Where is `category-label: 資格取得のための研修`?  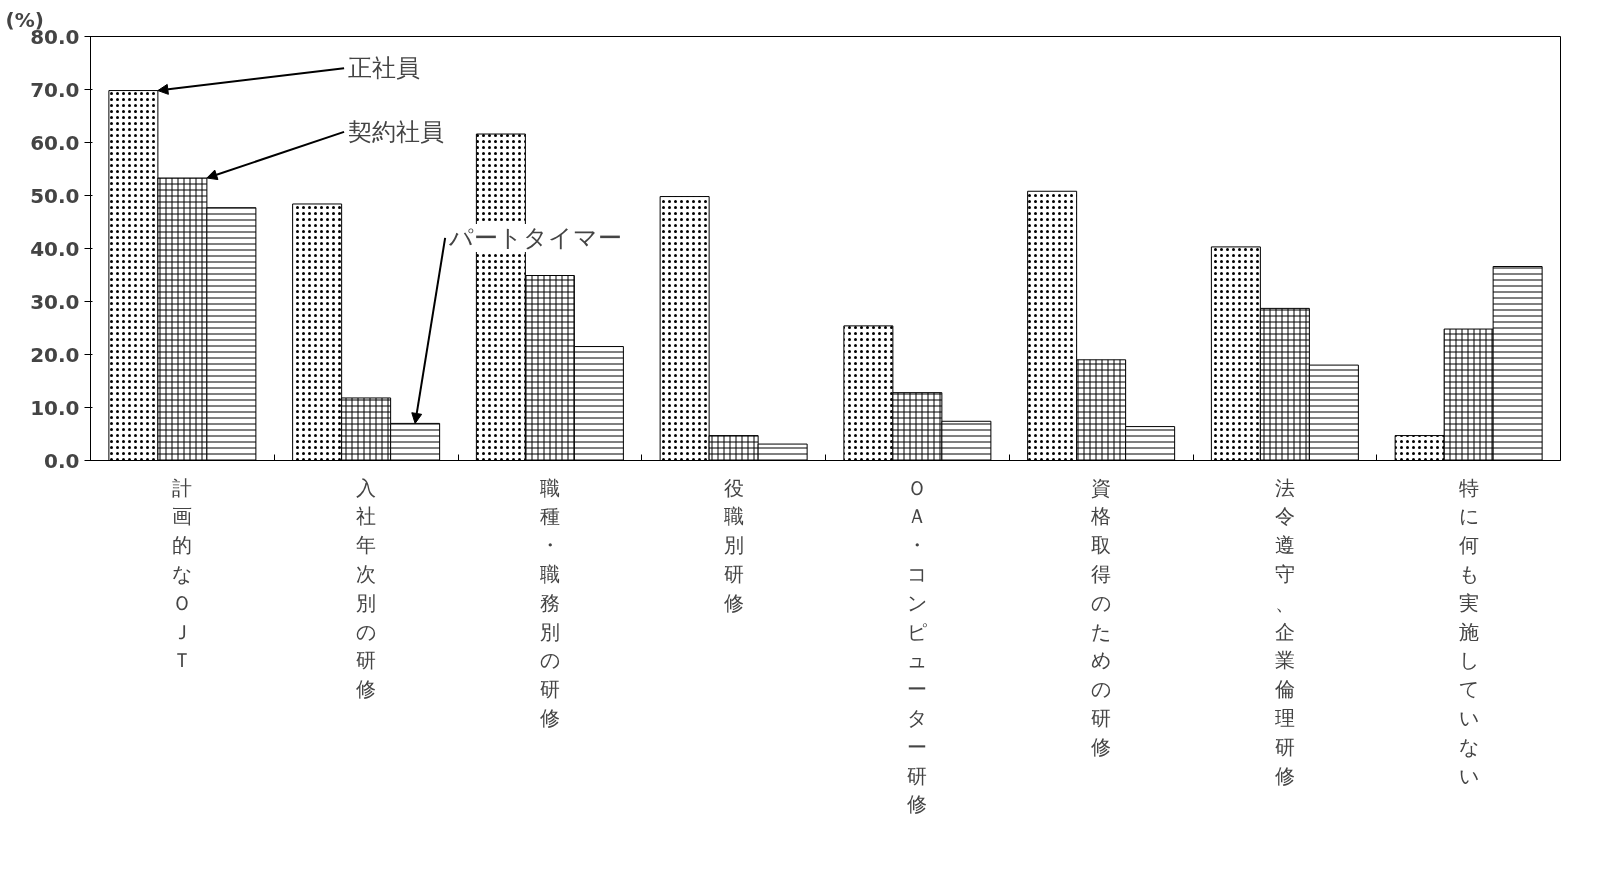 category-label: 資格取得のための研修 is located at coordinates (1101, 617).